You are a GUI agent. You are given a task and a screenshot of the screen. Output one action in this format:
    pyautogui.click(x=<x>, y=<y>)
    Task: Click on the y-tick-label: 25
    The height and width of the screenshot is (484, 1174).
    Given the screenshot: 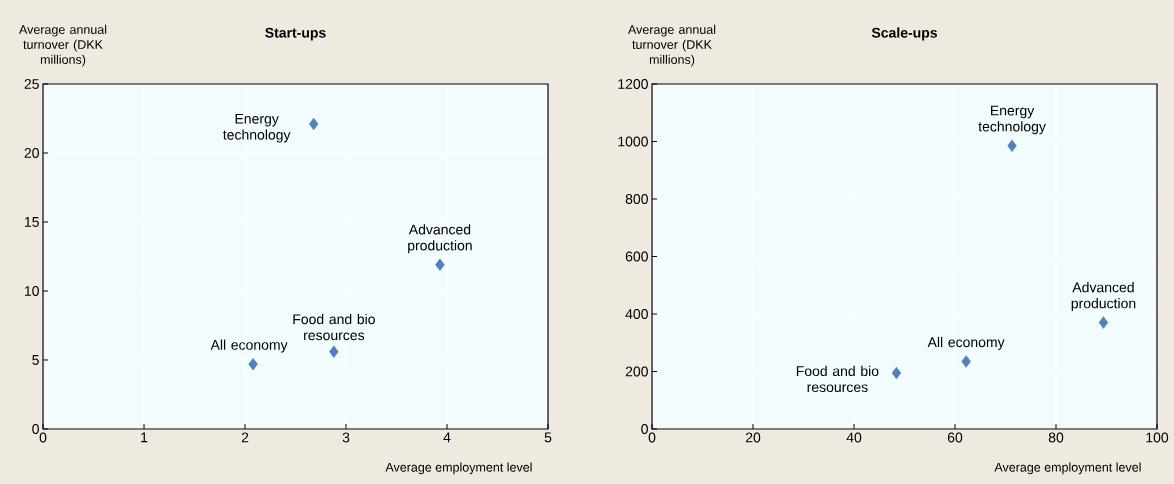 What is the action you would take?
    pyautogui.click(x=31, y=84)
    